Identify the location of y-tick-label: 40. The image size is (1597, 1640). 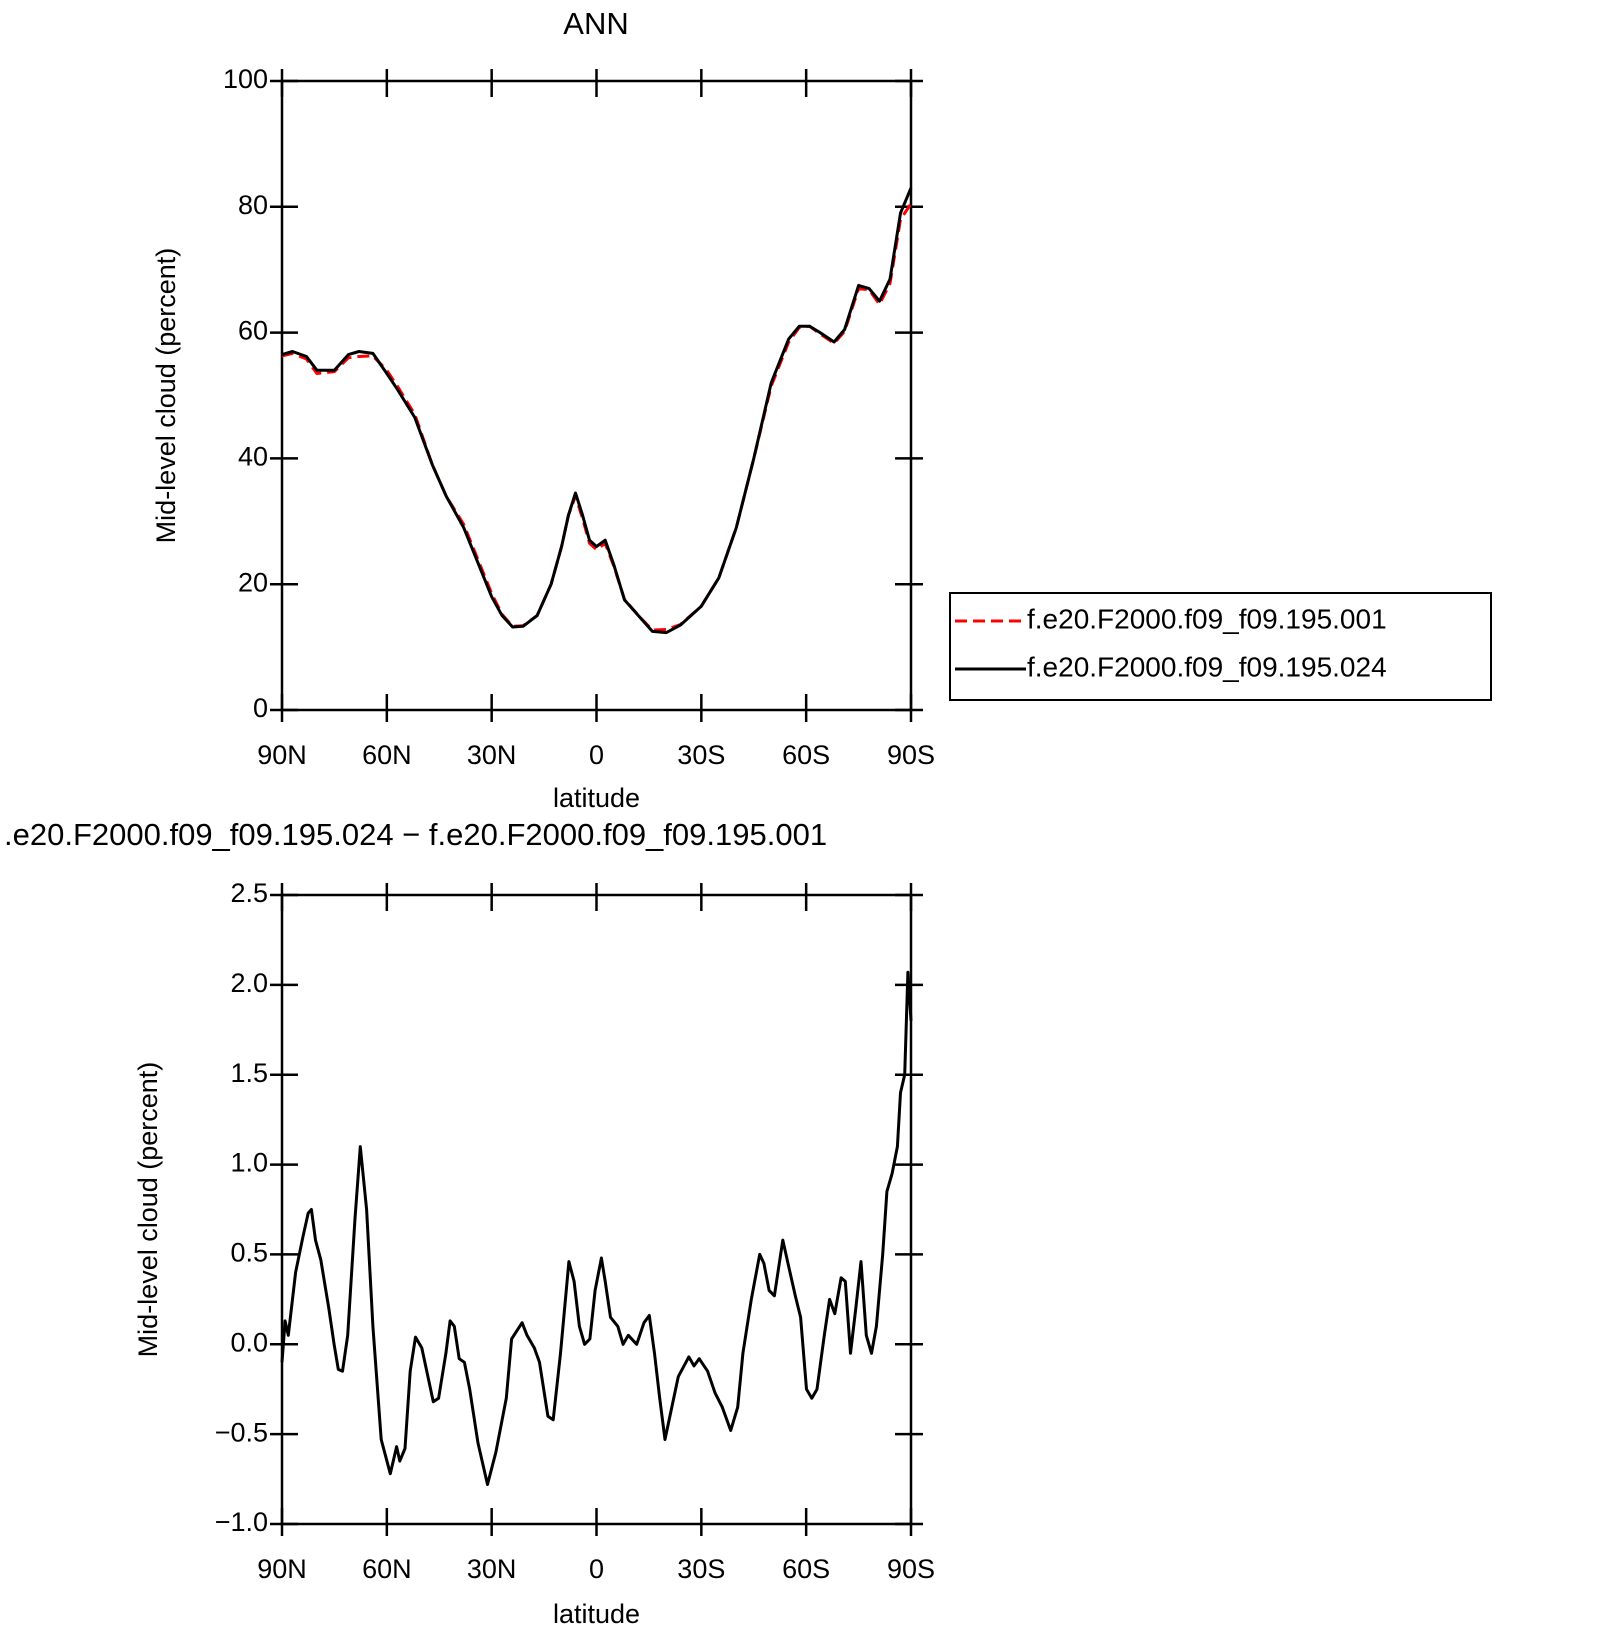
(253, 457).